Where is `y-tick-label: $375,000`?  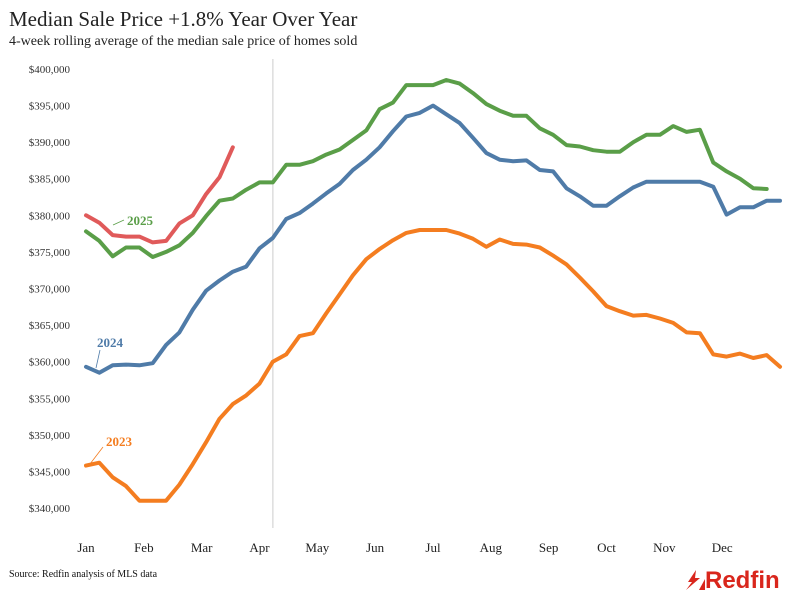
y-tick-label: $375,000 is located at coordinates (50, 253).